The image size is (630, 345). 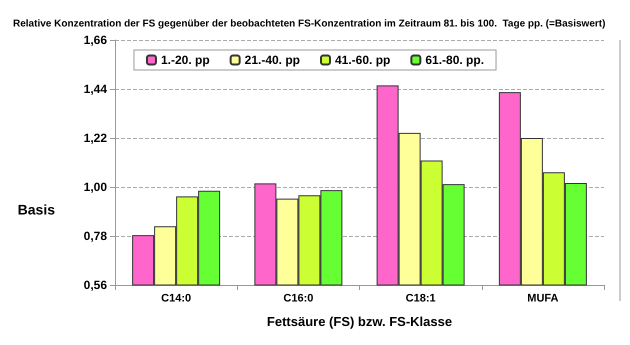 I want to click on x-tick-label: C14:0, so click(x=176, y=298).